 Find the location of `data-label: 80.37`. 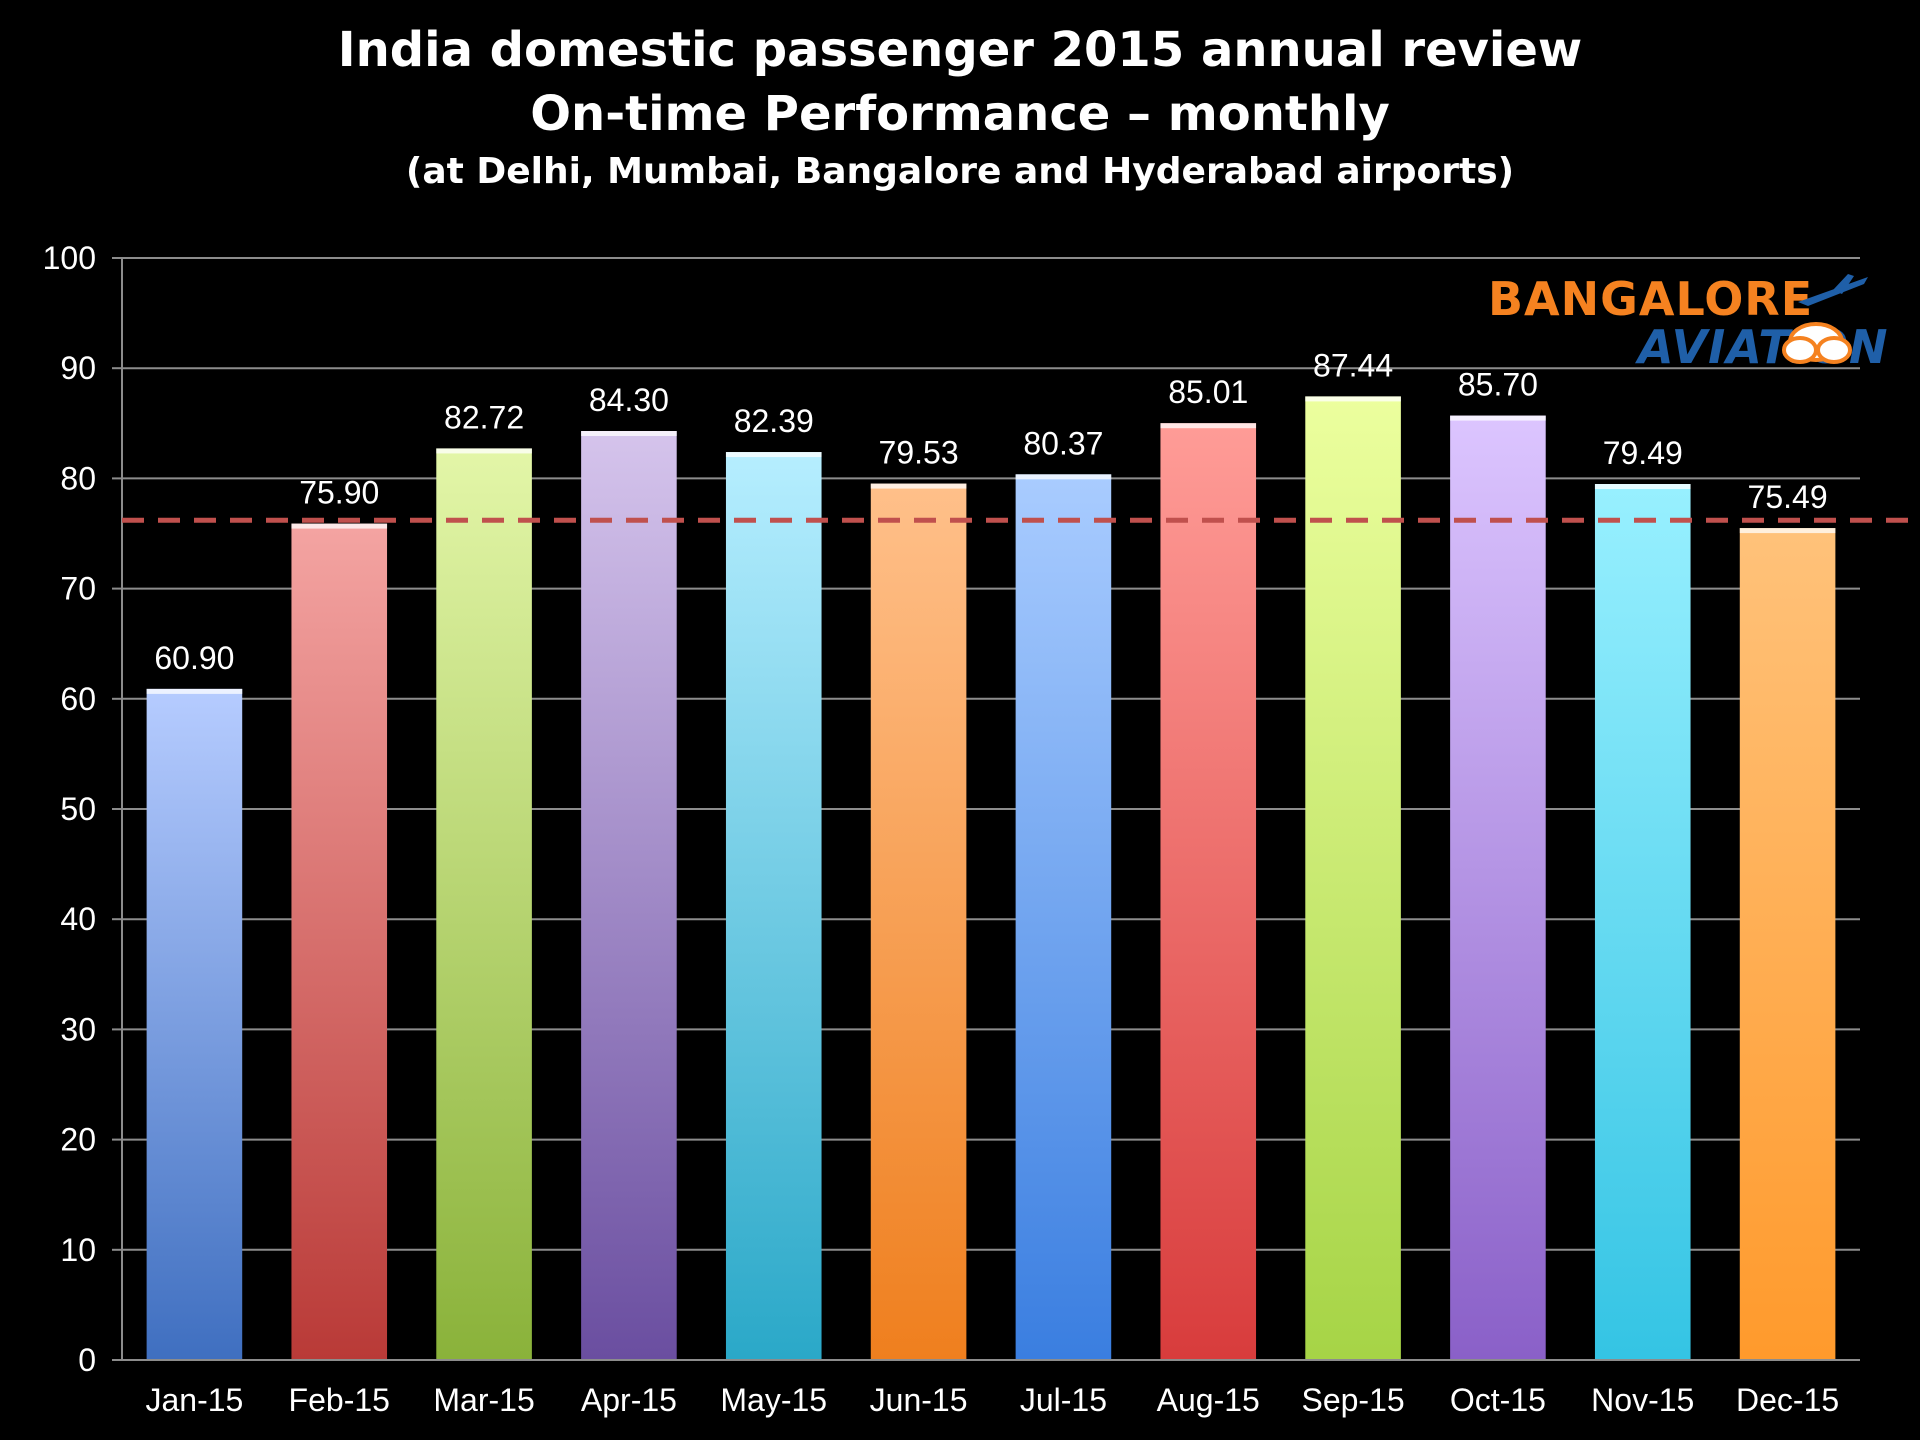

data-label: 80.37 is located at coordinates (1063, 443).